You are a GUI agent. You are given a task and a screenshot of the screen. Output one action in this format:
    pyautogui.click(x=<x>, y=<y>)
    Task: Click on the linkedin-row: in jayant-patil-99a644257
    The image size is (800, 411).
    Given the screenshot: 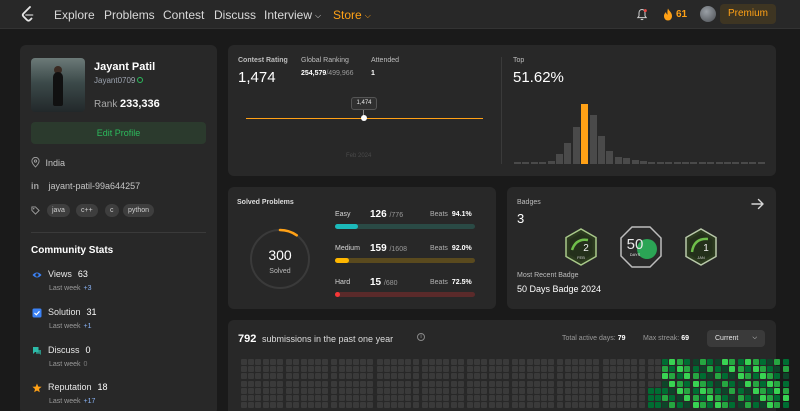 What is the action you would take?
    pyautogui.click(x=85, y=186)
    